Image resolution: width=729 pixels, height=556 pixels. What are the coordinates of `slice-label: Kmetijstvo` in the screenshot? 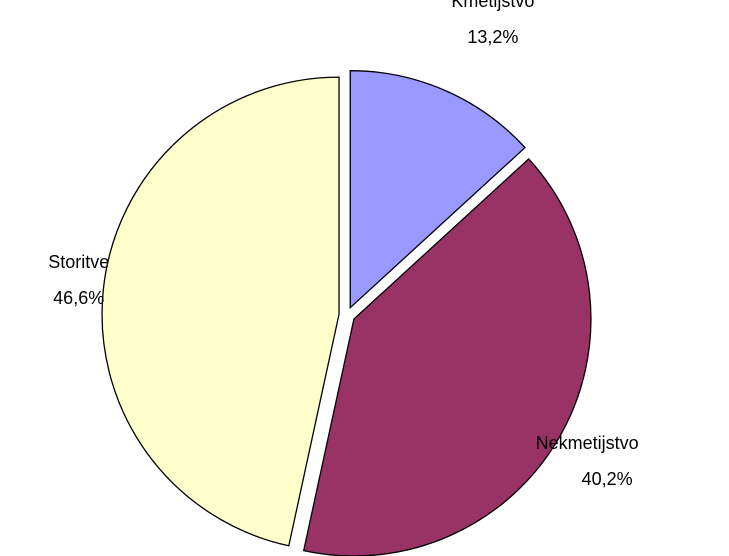 It's located at (492, 5).